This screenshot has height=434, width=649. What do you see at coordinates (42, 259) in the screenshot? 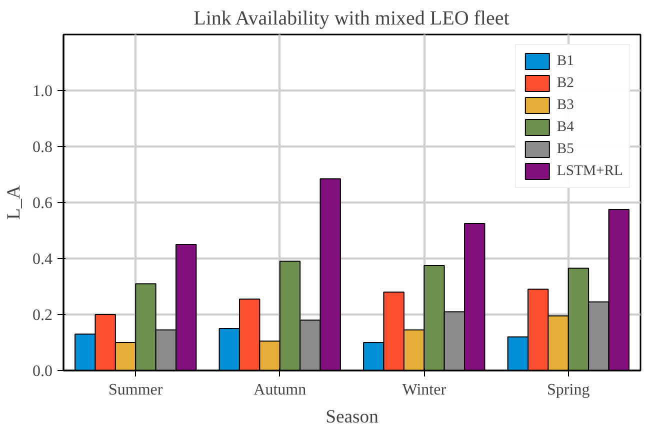
I see `y-tick-label: 0.4` at bounding box center [42, 259].